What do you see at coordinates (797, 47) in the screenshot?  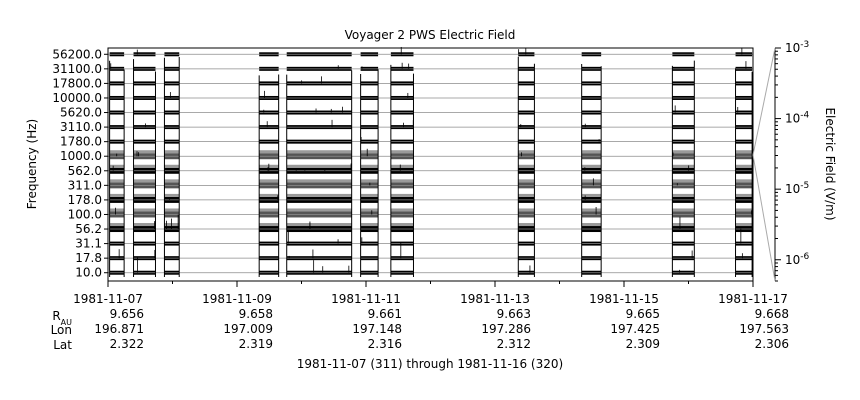 I see `colorbar-tick-label: 10⁻³` at bounding box center [797, 47].